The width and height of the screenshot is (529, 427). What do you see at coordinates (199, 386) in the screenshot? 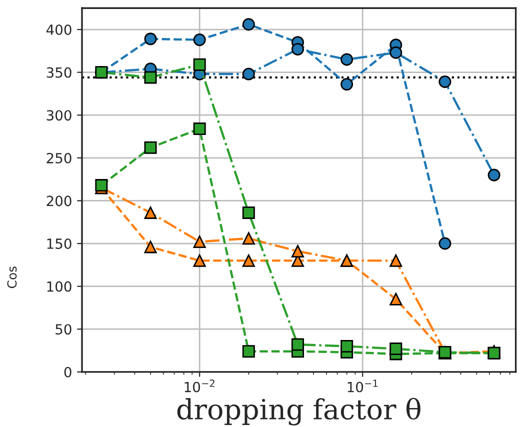
I see `x-tick-label: 10$^{−2}$` at bounding box center [199, 386].